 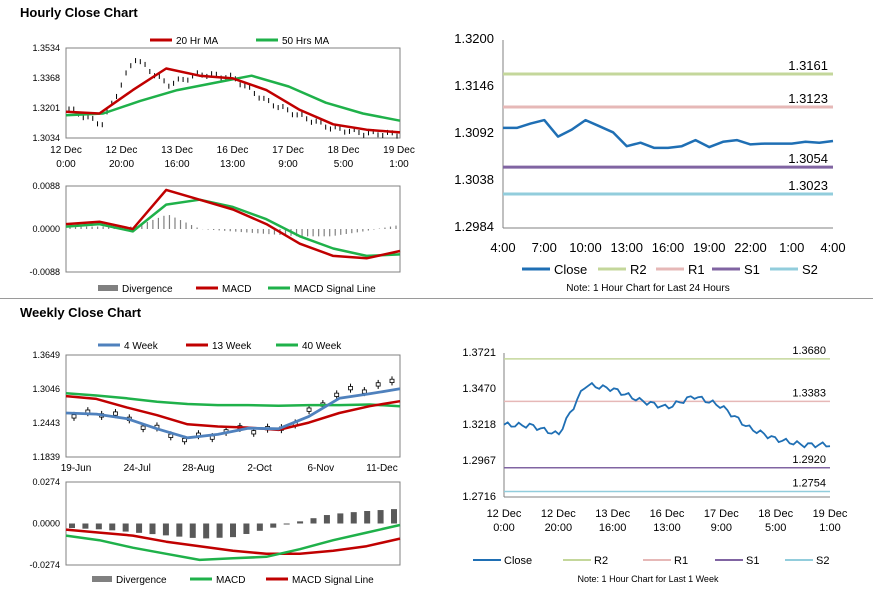 I want to click on hourly-price-ytick: 1.3034, so click(x=46, y=138).